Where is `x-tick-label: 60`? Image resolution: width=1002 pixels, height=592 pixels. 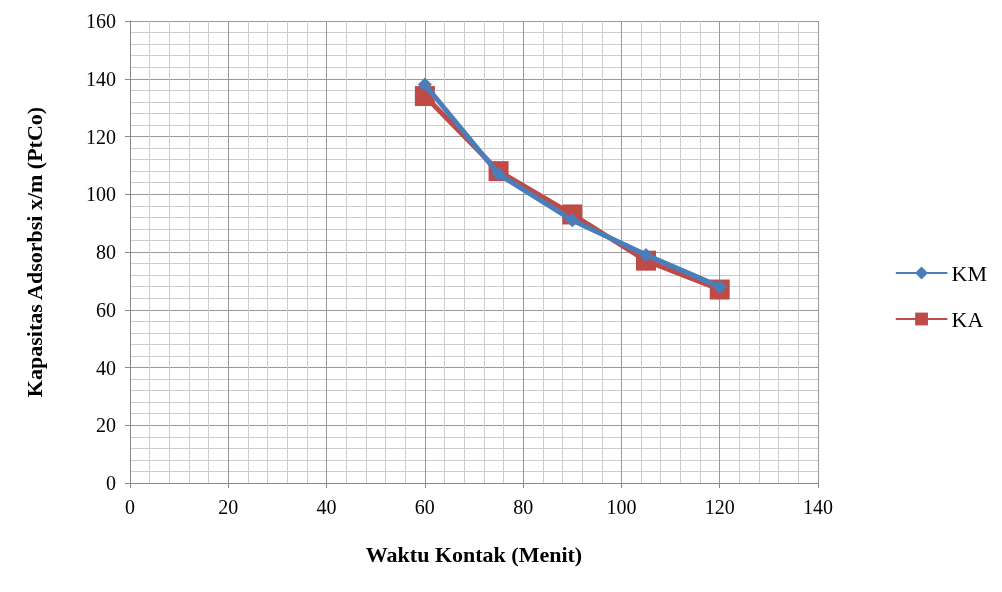
x-tick-label: 60 is located at coordinates (424, 507).